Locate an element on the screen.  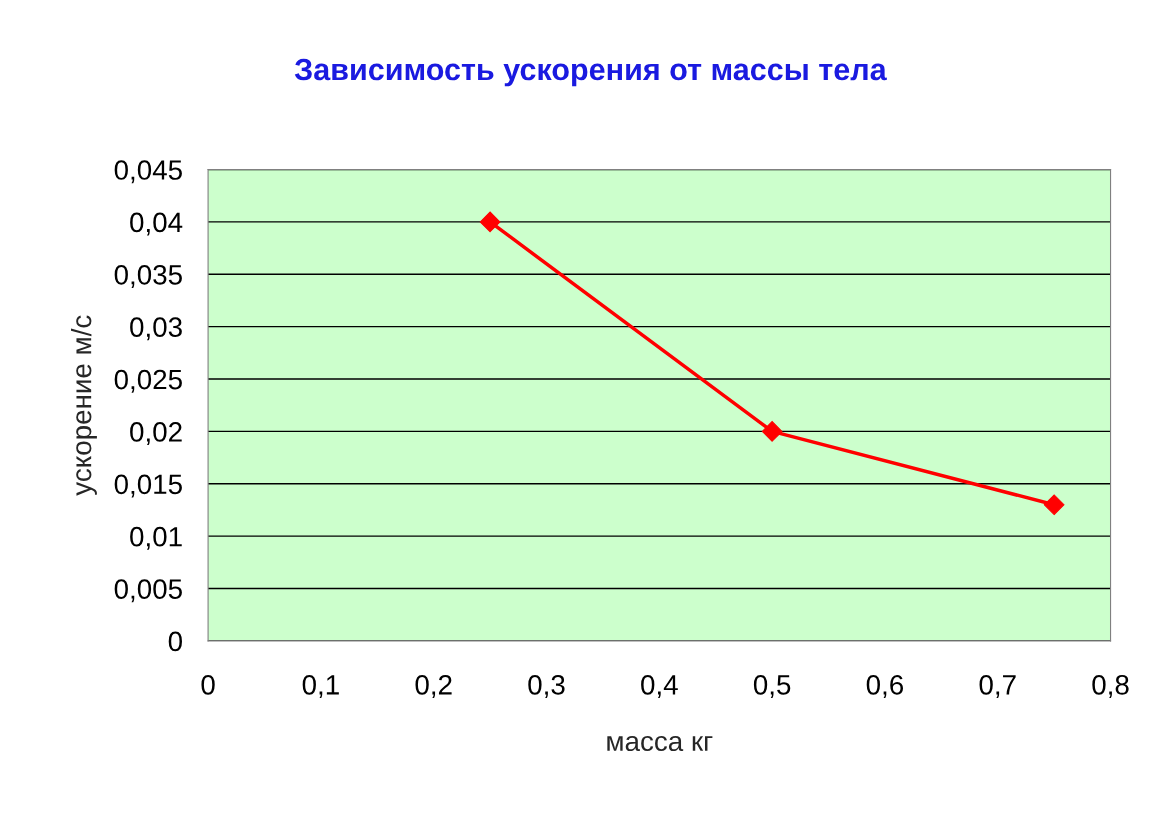
y-tick-label: 0,03 is located at coordinates (156, 329).